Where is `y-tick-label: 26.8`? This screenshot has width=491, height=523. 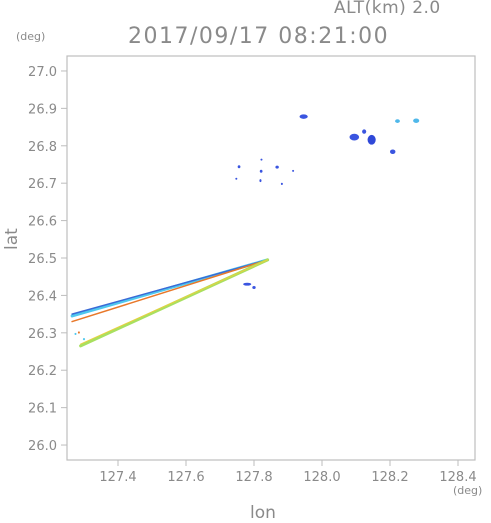
y-tick-label: 26.8 is located at coordinates (42, 147).